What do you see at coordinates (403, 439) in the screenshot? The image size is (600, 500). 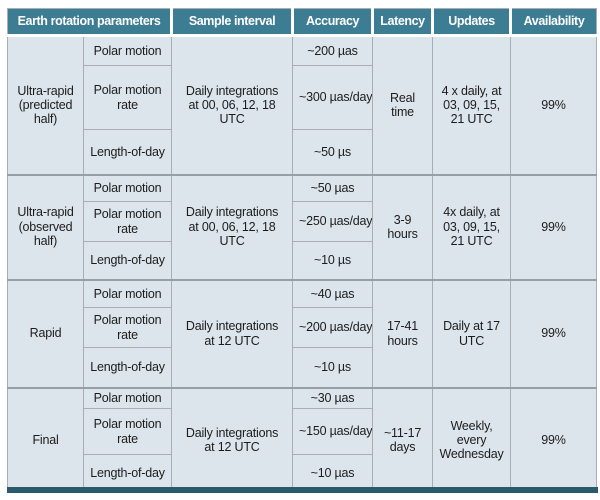 I see `latency-cell: ~11-17 days` at bounding box center [403, 439].